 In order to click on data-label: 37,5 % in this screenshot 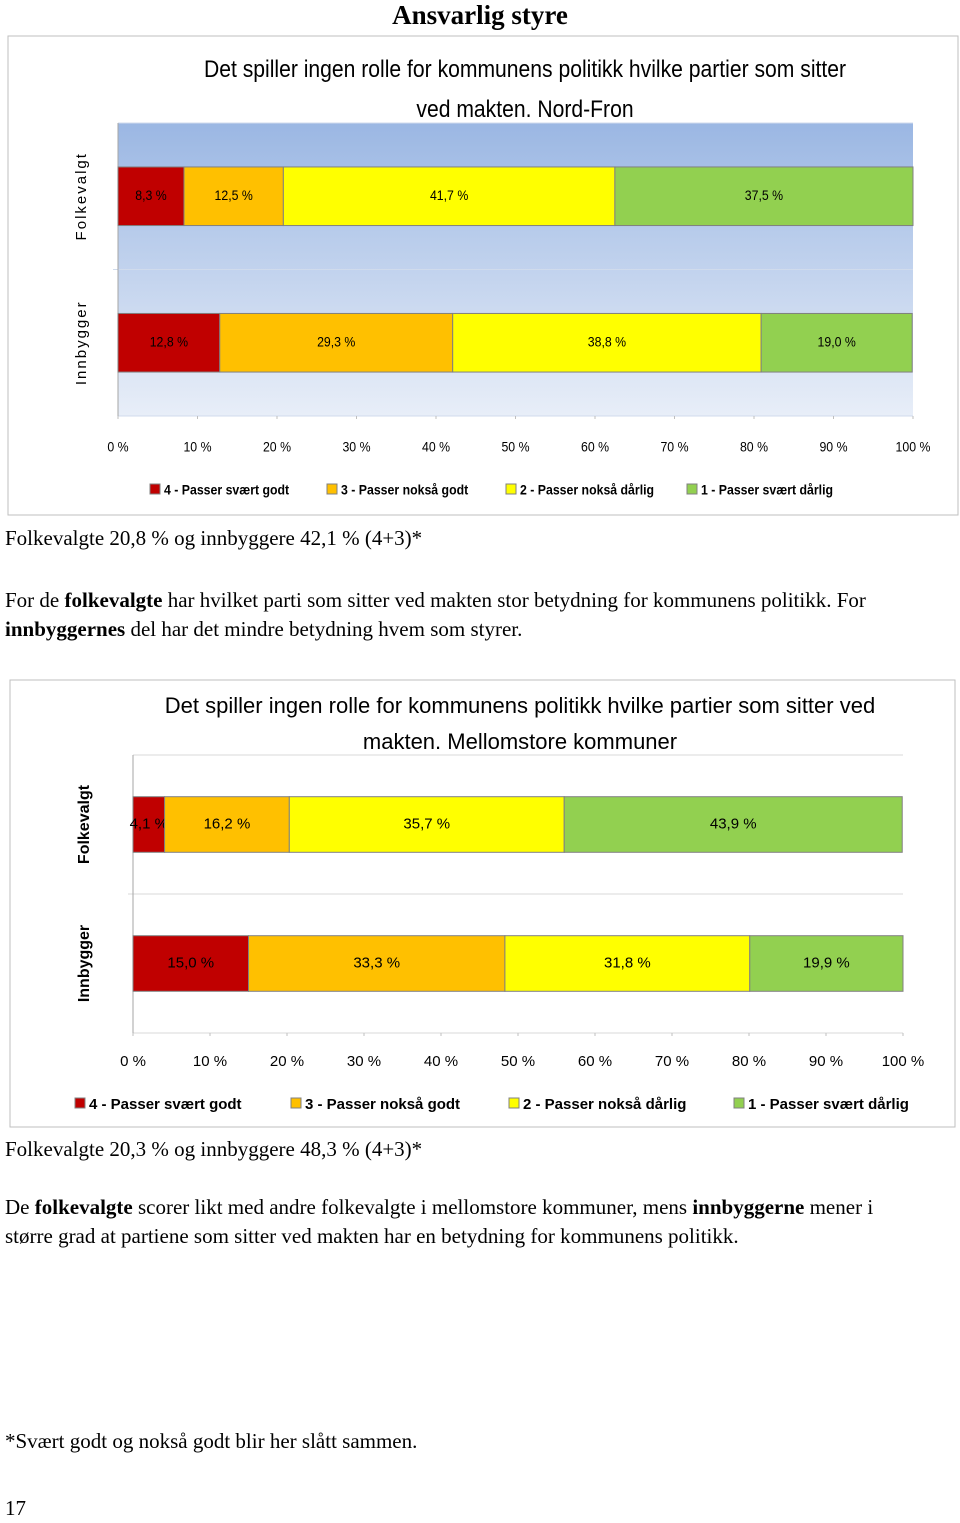, I will do `click(764, 195)`.